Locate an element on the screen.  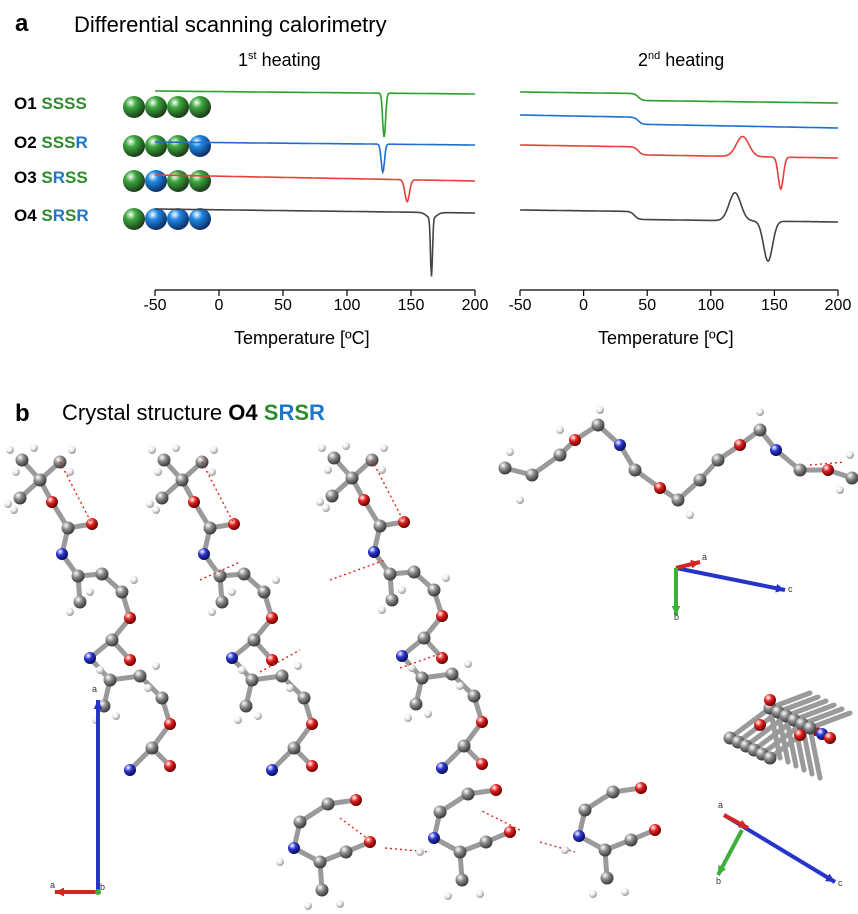
x-tick-label: 200 is located at coordinates (838, 305).